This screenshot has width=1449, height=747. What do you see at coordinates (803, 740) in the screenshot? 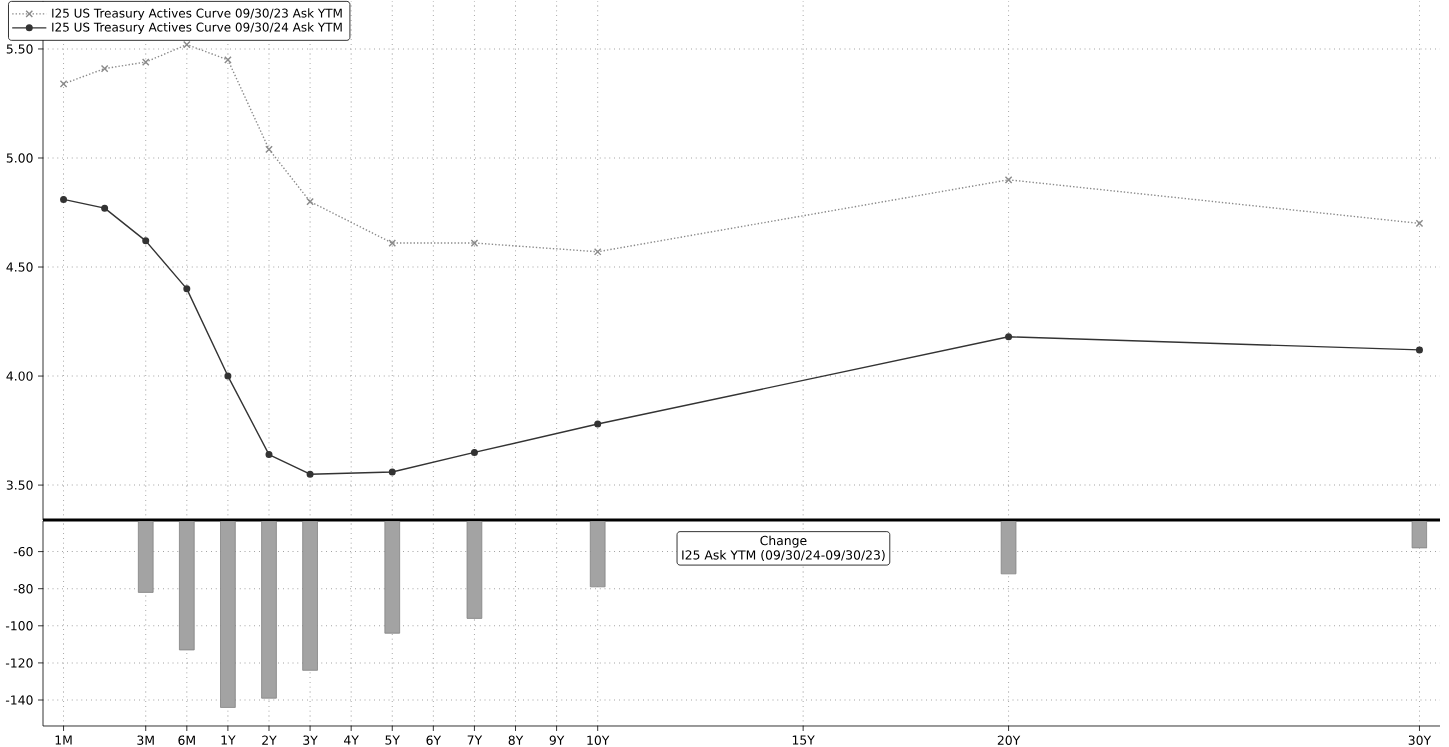
I see `x-tick-label: 15Y` at bounding box center [803, 740].